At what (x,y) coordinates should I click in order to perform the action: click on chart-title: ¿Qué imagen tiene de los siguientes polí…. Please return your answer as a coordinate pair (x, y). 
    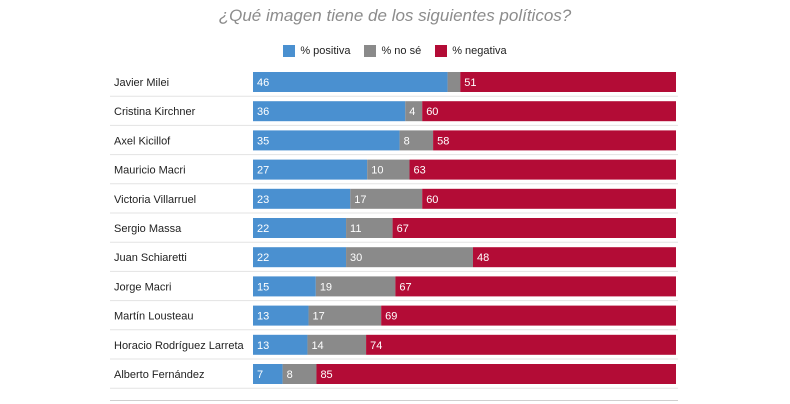
    Looking at the image, I should click on (395, 15).